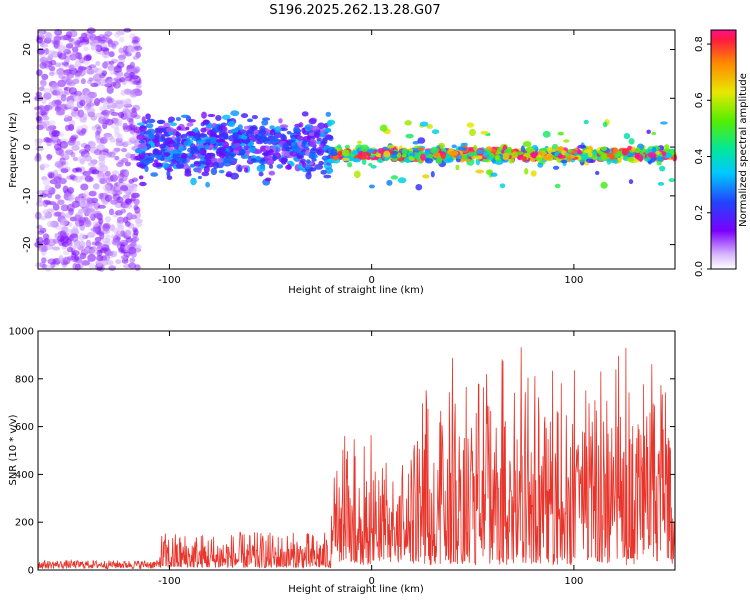 Image resolution: width=750 pixels, height=600 pixels. Describe the element at coordinates (13, 150) in the screenshot. I see `spectrogram-y-label: Frequency (Hz)` at that location.